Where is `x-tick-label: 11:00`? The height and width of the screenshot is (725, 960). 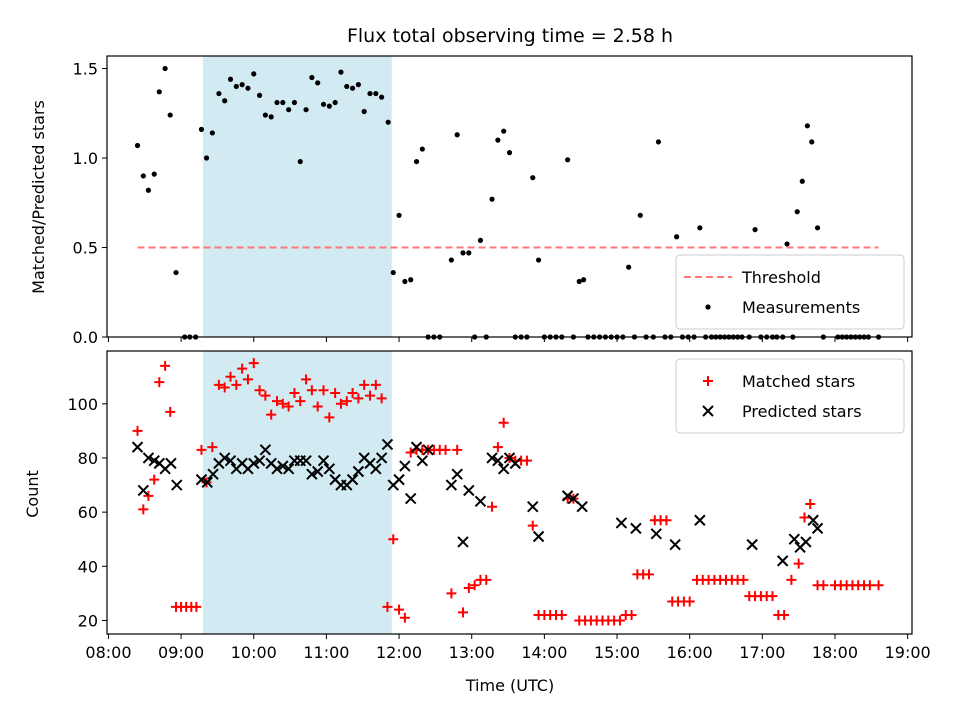
x-tick-label: 11:00 is located at coordinates (326, 652).